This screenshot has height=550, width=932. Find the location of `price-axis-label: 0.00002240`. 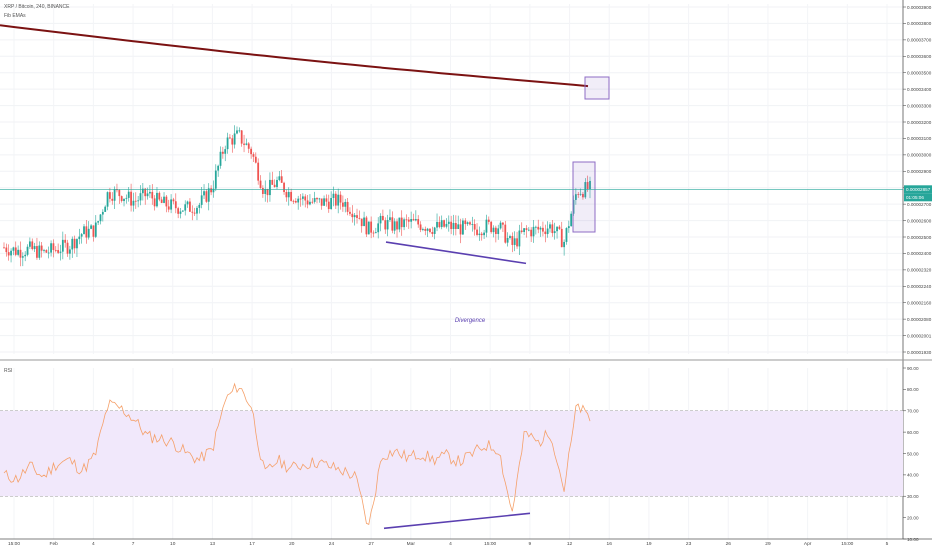

price-axis-label: 0.00002240 is located at coordinates (919, 286).